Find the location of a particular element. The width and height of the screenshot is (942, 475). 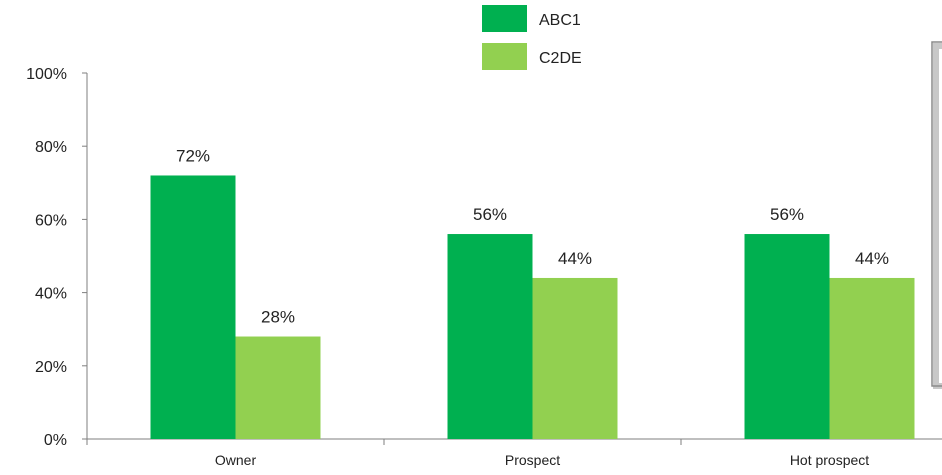

legend-swatch-c2de is located at coordinates (504, 56).